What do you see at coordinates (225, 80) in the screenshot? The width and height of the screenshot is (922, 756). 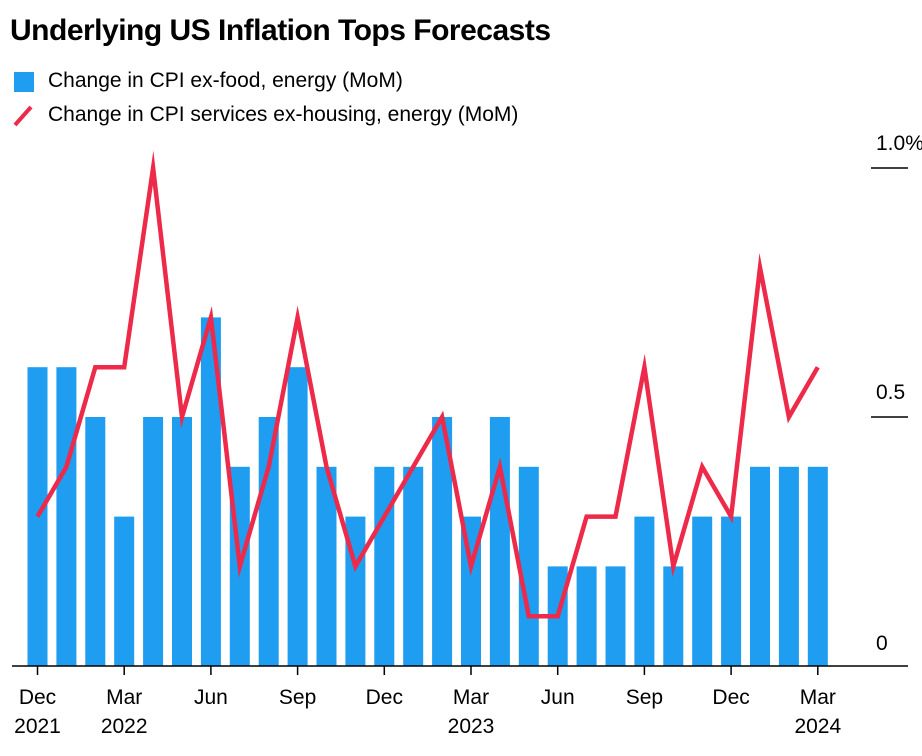 I see `legend-label-core-cpi: Change in CPI ex-food, energy (MoM)` at bounding box center [225, 80].